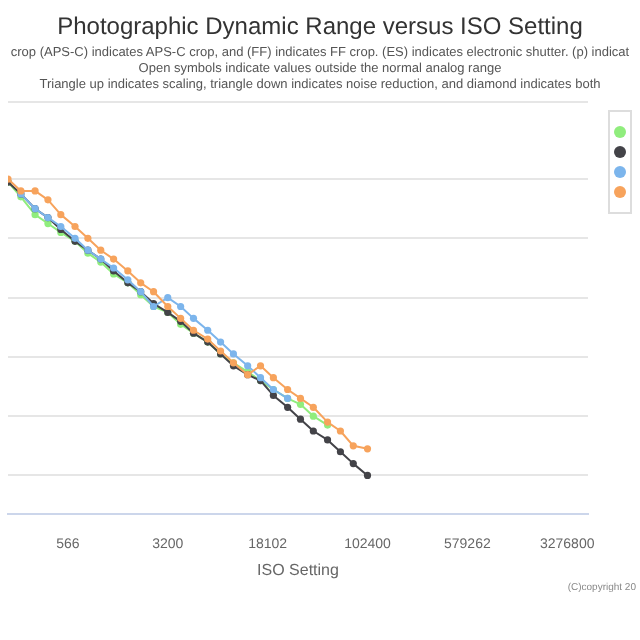 The height and width of the screenshot is (640, 640). What do you see at coordinates (298, 569) in the screenshot?
I see `x-axis-title: ISO Setting` at bounding box center [298, 569].